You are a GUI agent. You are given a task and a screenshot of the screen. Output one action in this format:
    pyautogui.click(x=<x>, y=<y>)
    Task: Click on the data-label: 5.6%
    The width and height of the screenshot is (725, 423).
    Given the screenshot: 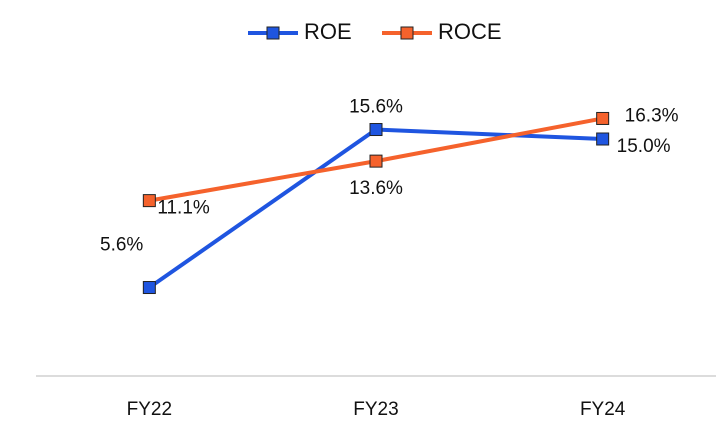 What is the action you would take?
    pyautogui.click(x=121, y=245)
    